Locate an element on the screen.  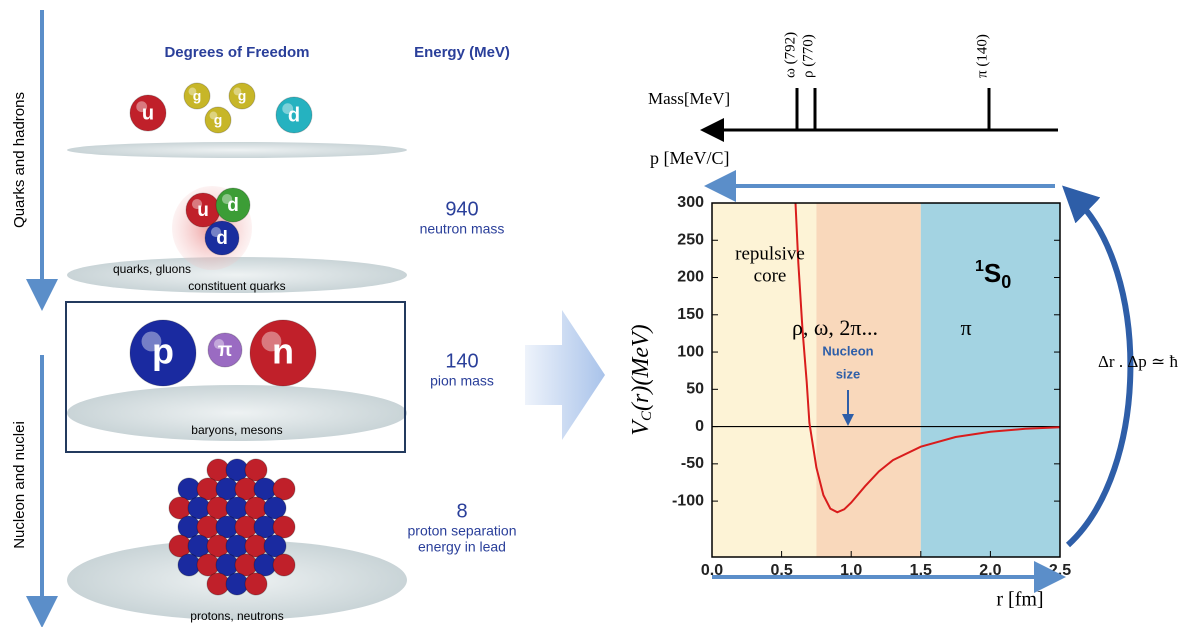
uncertainty-label: Δr . Δp ≃ ħ is located at coordinates (1138, 361).